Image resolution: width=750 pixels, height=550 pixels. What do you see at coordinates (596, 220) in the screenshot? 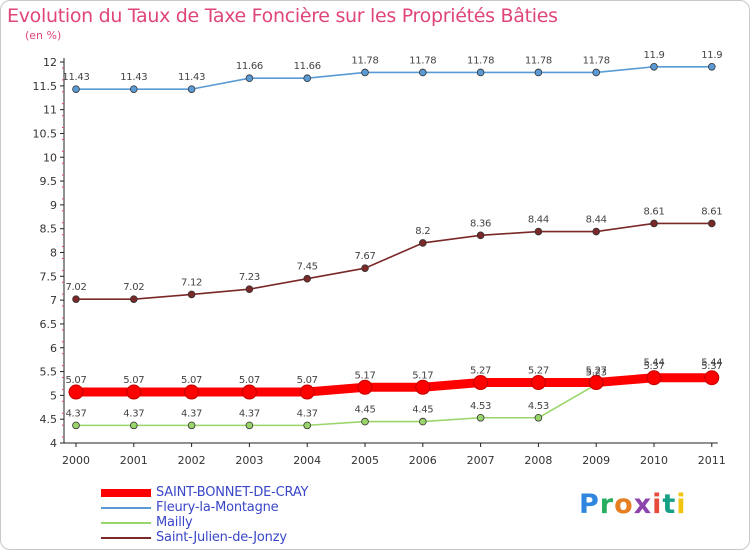
I see `data-label: 8.44` at bounding box center [596, 220].